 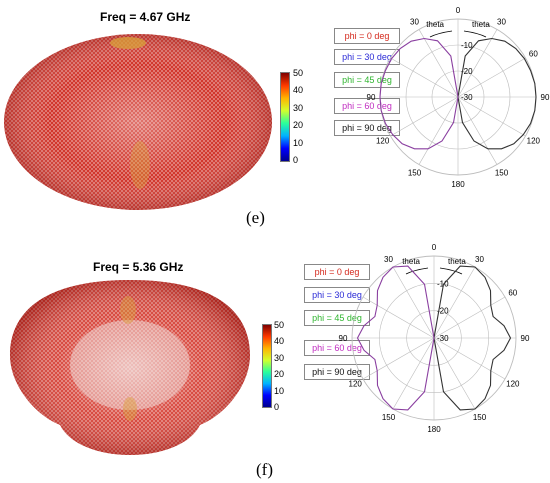 What do you see at coordinates (145, 17) in the screenshot?
I see `panel-e-title: Freq = 4.67 GHz` at bounding box center [145, 17].